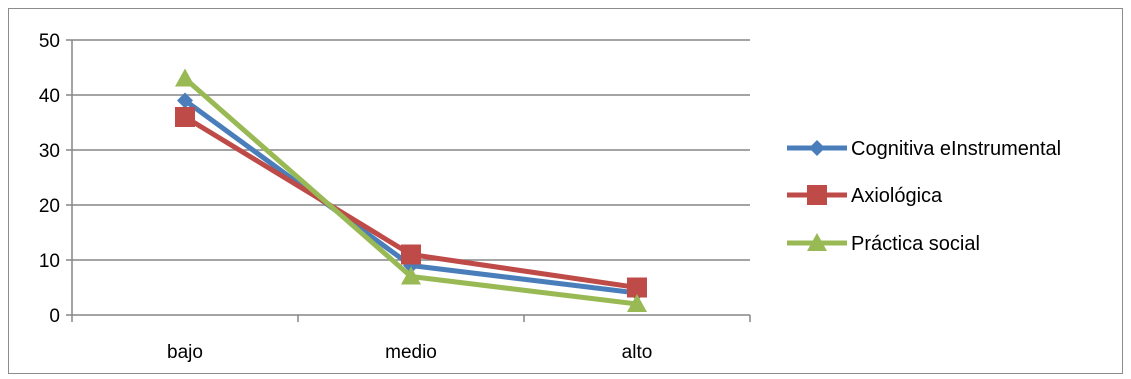 This screenshot has height=379, width=1131. Describe the element at coordinates (637, 352) in the screenshot. I see `x-tick-label: alto` at that location.